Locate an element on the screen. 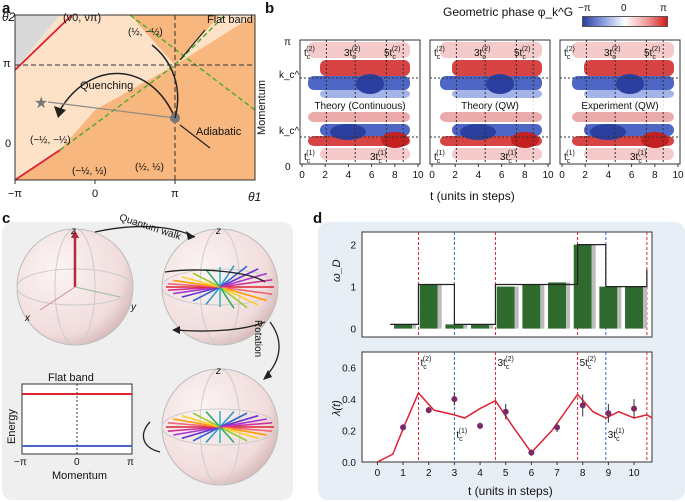  panel-label-d: d is located at coordinates (318, 218).